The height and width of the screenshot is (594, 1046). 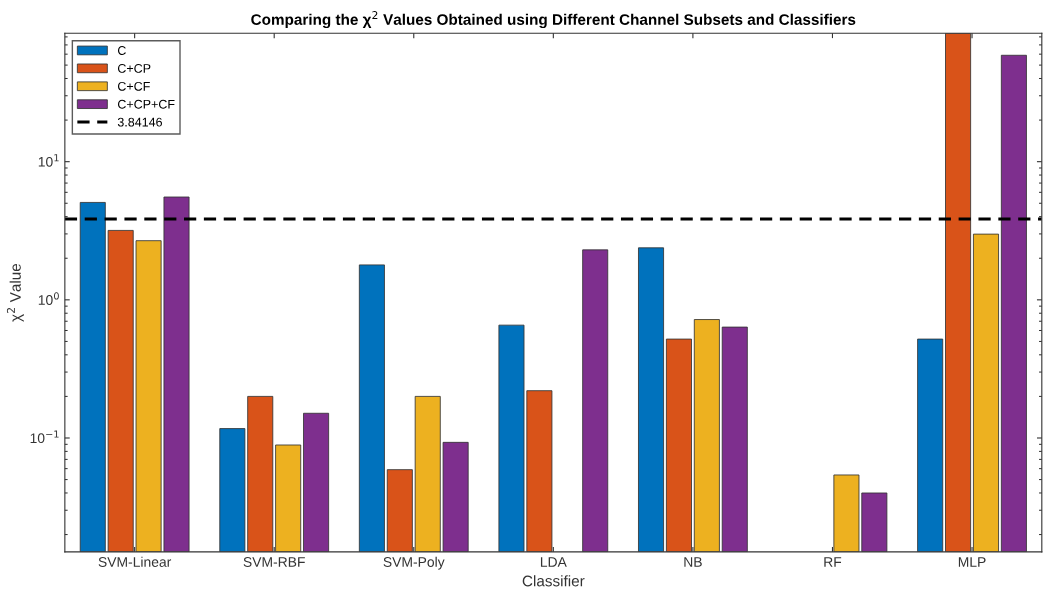 I want to click on x-tick-label: RF, so click(x=833, y=562).